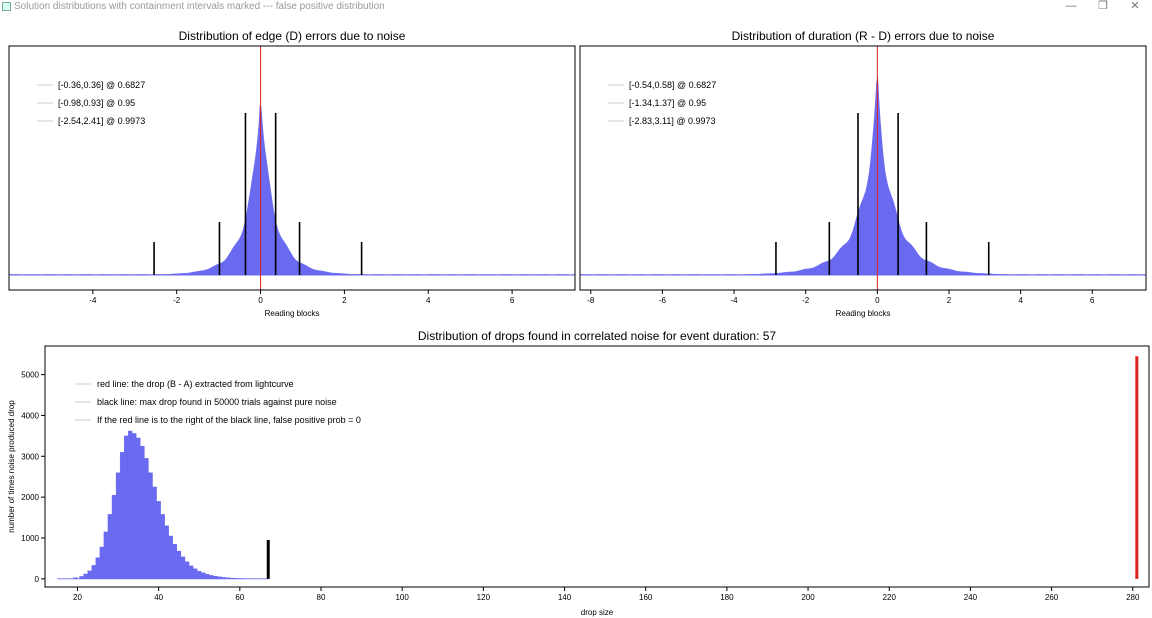 This screenshot has width=1152, height=618. Describe the element at coordinates (11, 466) in the screenshot. I see `y-axis-label: number of times noise produced drop` at that location.